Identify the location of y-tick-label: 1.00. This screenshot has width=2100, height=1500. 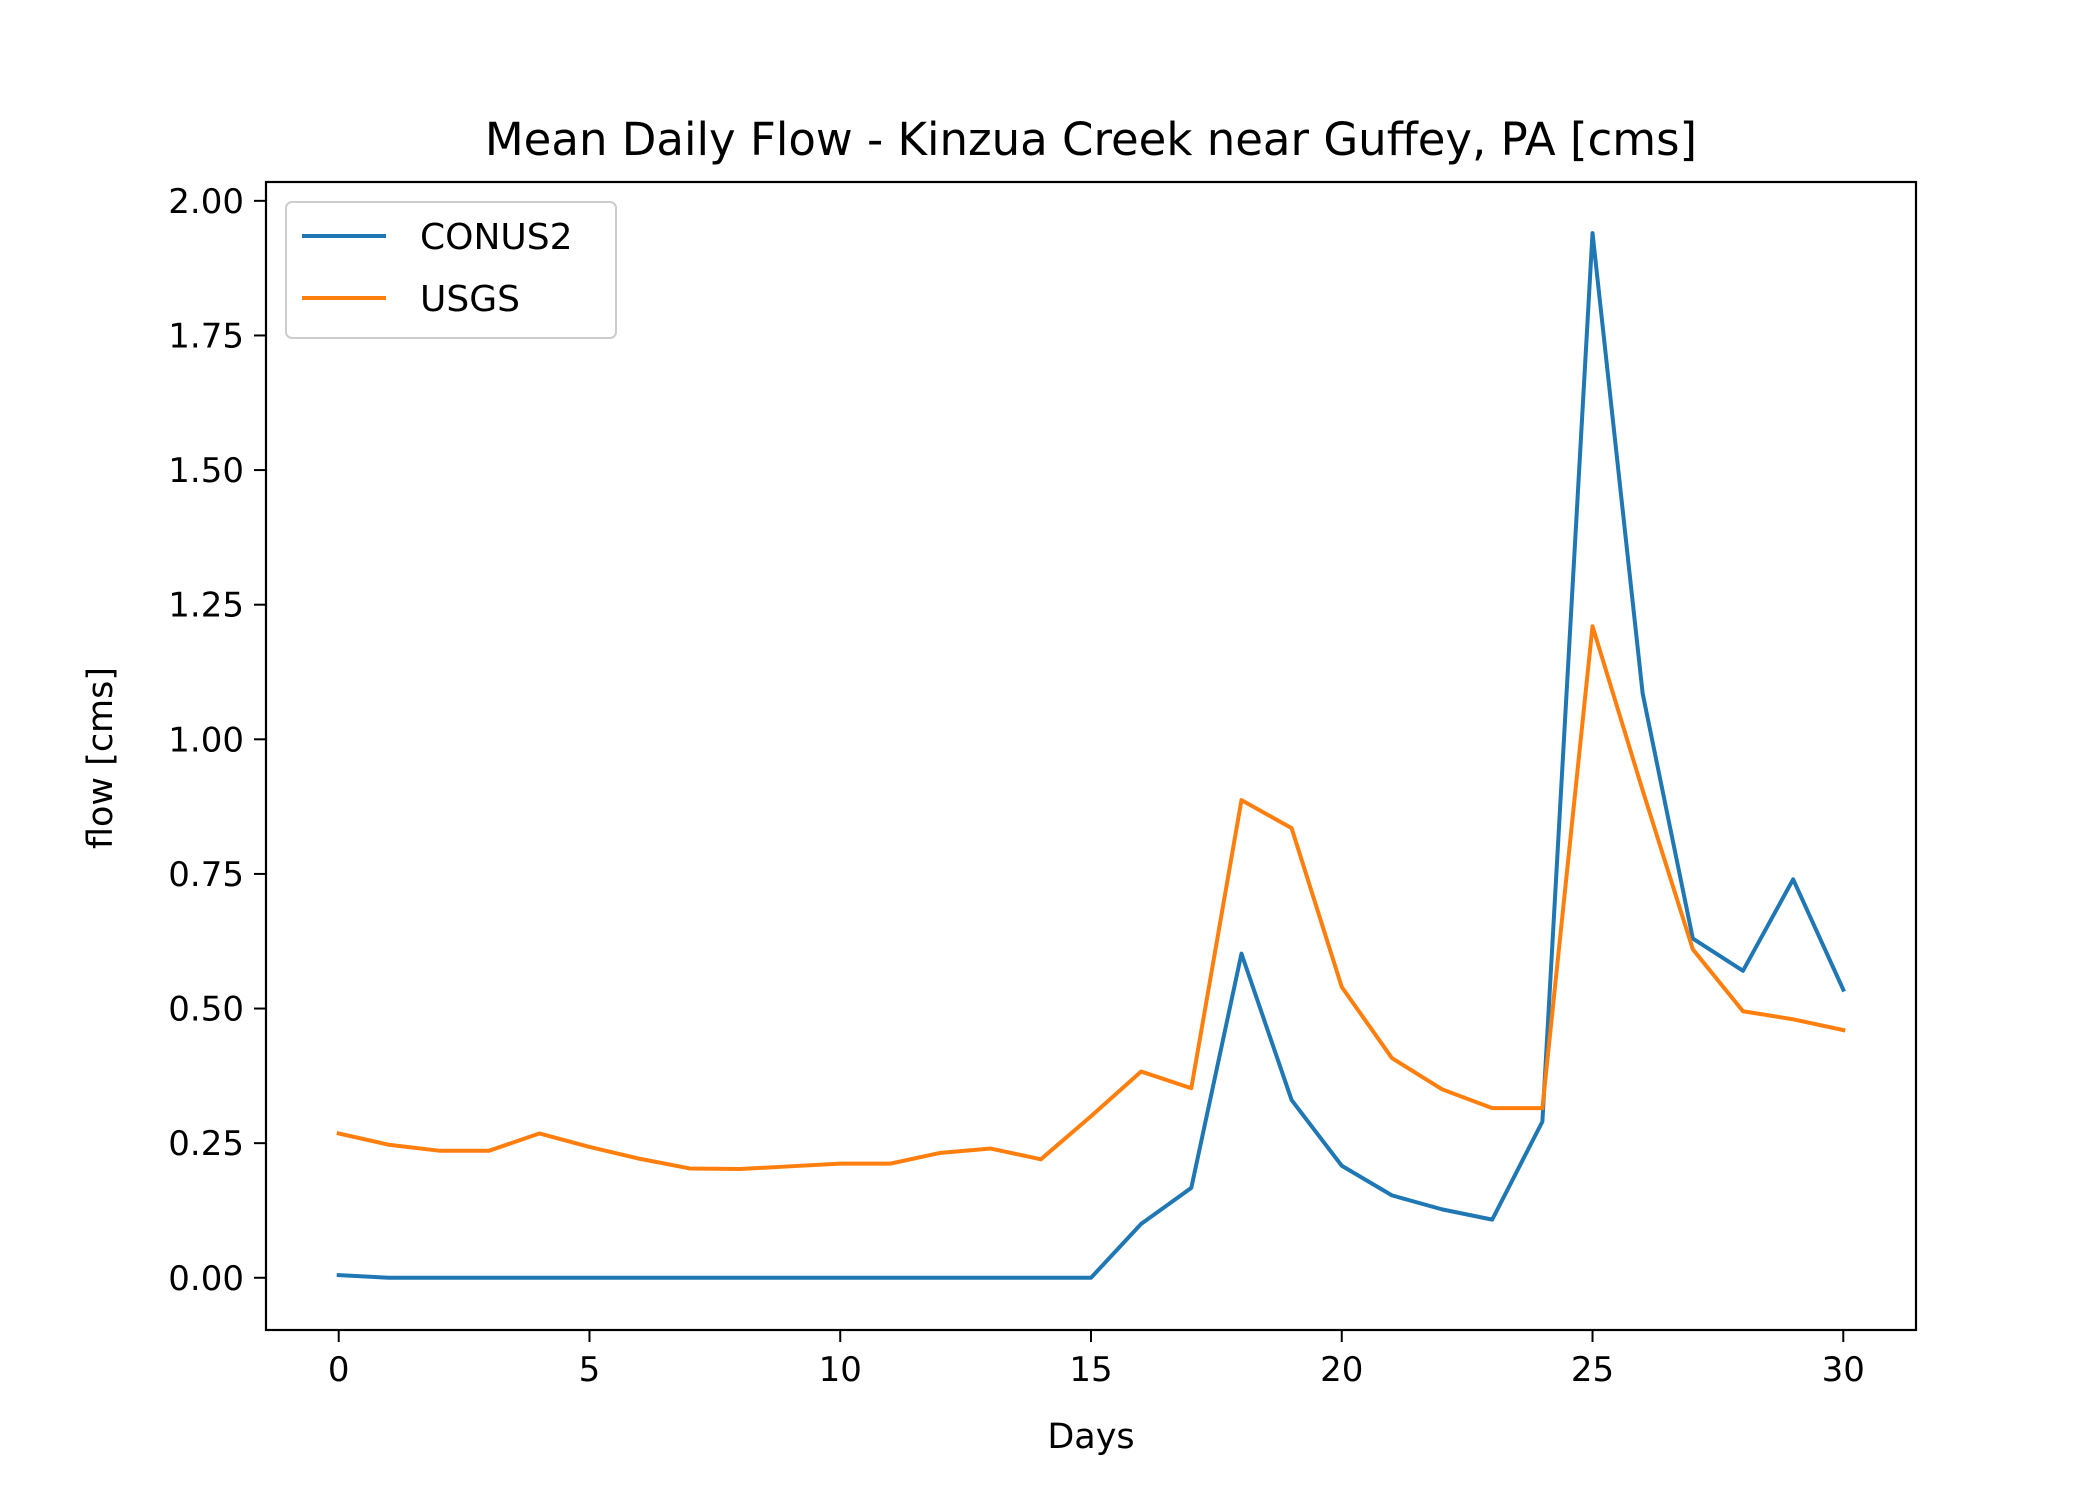
(206, 740).